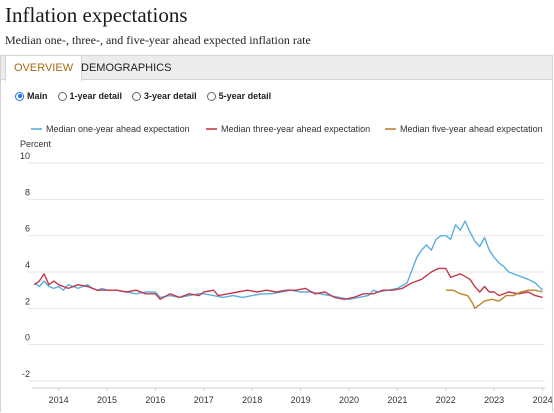 This screenshot has width=554, height=413. What do you see at coordinates (59, 400) in the screenshot?
I see `x-tick-label: 2014` at bounding box center [59, 400].